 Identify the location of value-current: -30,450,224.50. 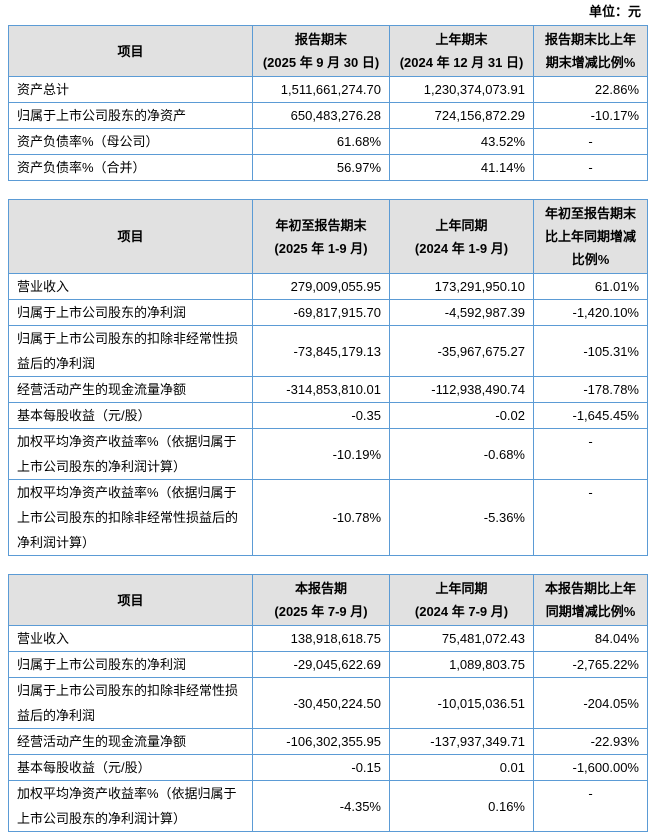
(321, 703).